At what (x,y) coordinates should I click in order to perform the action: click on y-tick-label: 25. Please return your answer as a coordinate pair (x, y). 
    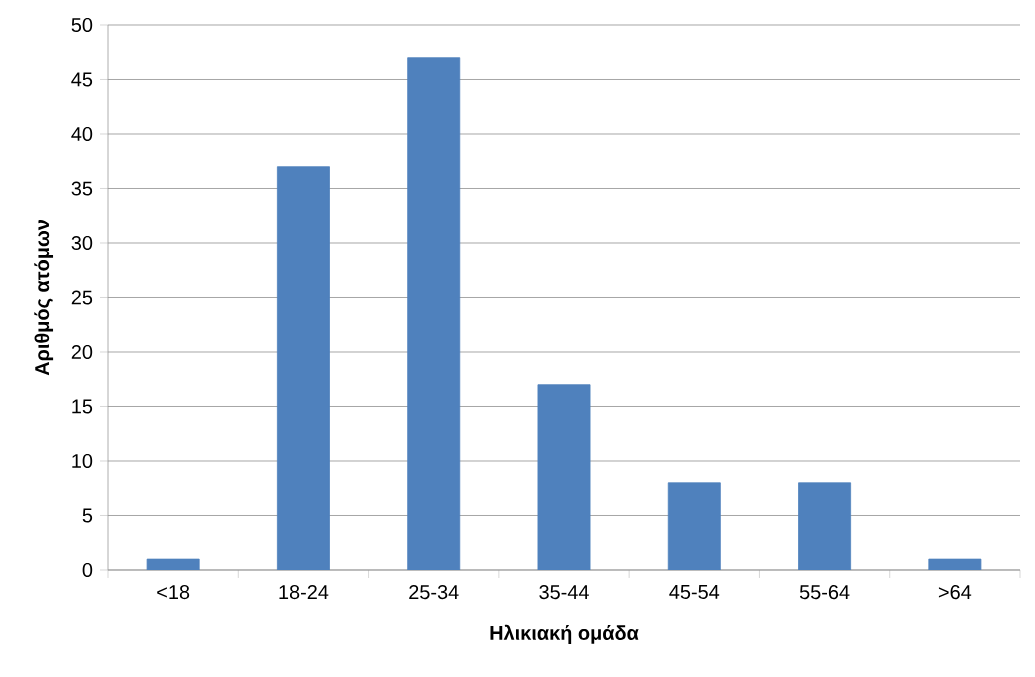
    Looking at the image, I should click on (82, 297).